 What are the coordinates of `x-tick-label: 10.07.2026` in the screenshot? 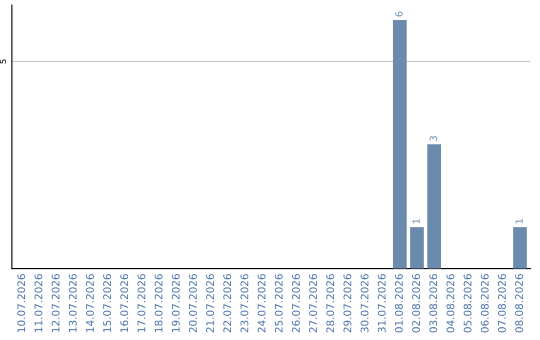 It's located at (21, 303).